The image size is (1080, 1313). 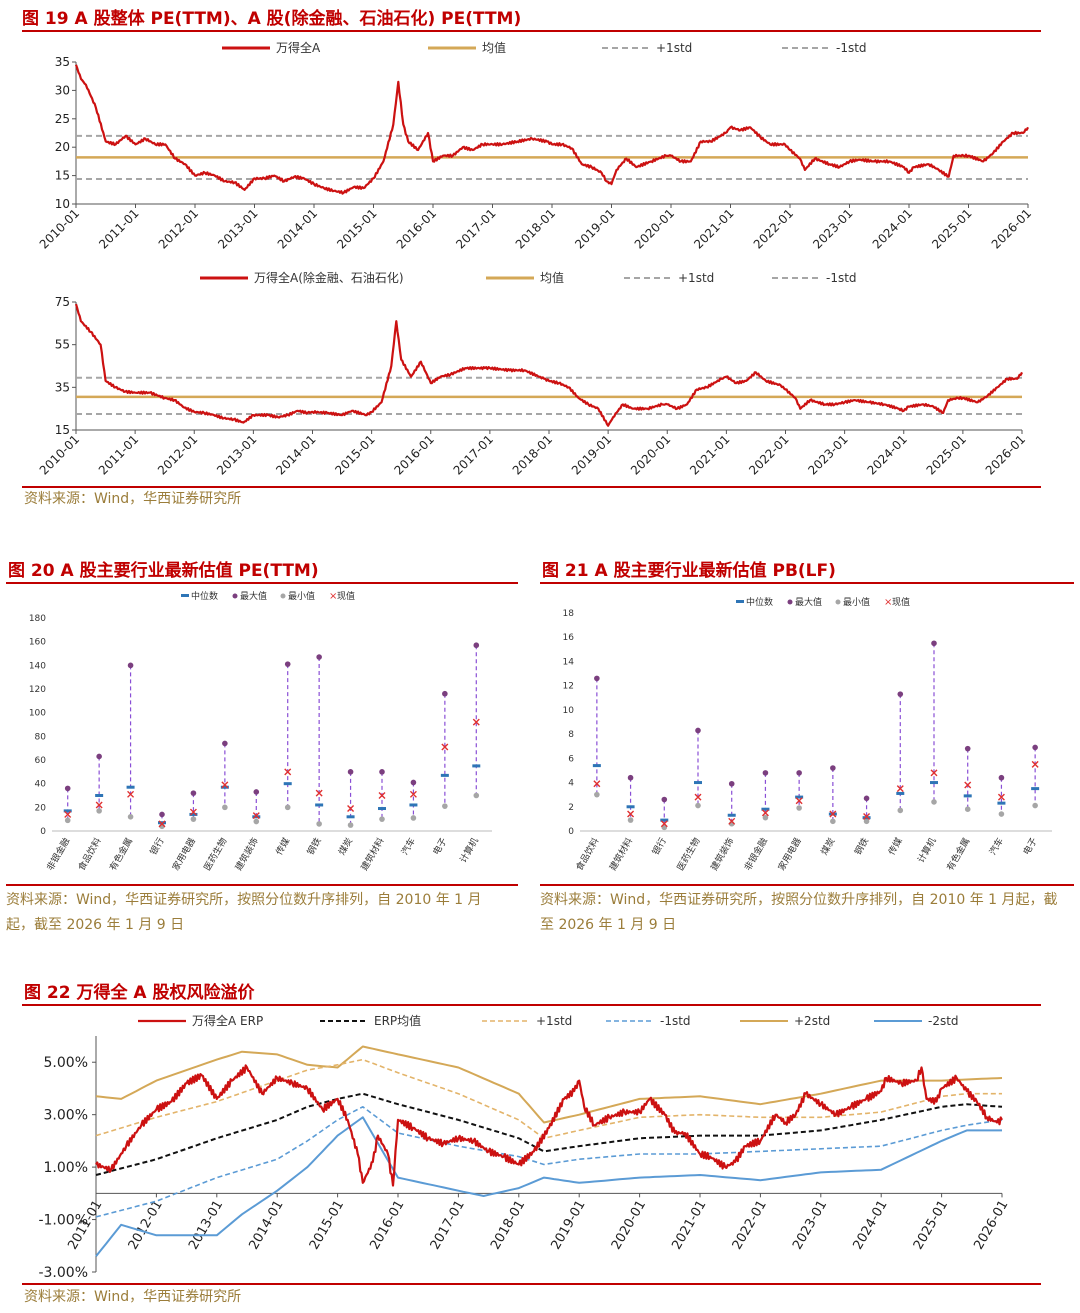 I want to click on pe-exfin-xtick-label-1: 2011-01, so click(x=118, y=454).